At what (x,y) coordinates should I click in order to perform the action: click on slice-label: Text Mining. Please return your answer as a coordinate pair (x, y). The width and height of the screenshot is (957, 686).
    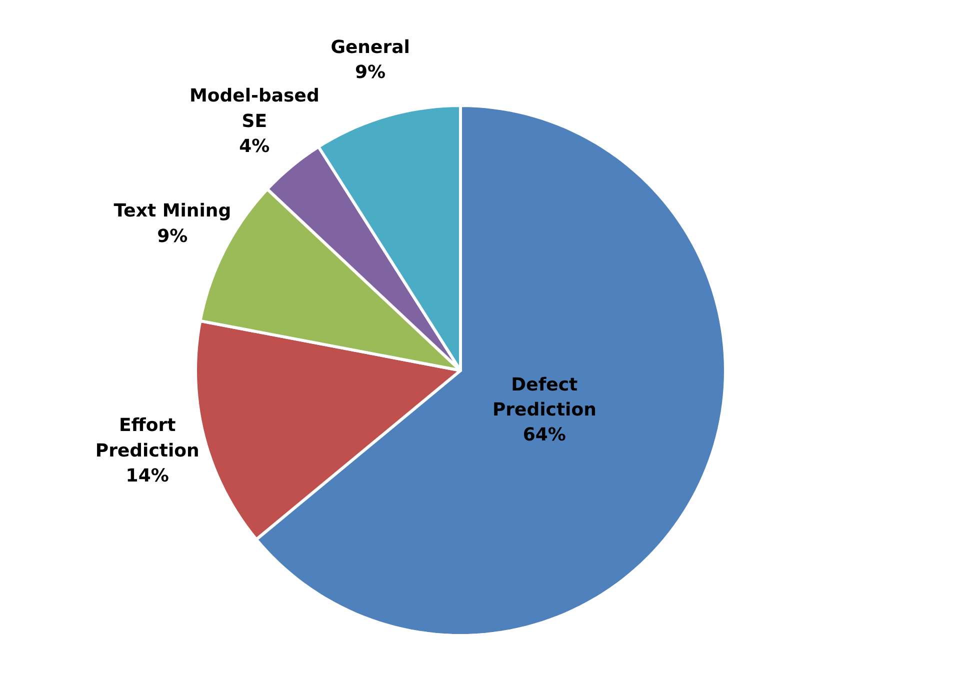
    Looking at the image, I should click on (173, 211).